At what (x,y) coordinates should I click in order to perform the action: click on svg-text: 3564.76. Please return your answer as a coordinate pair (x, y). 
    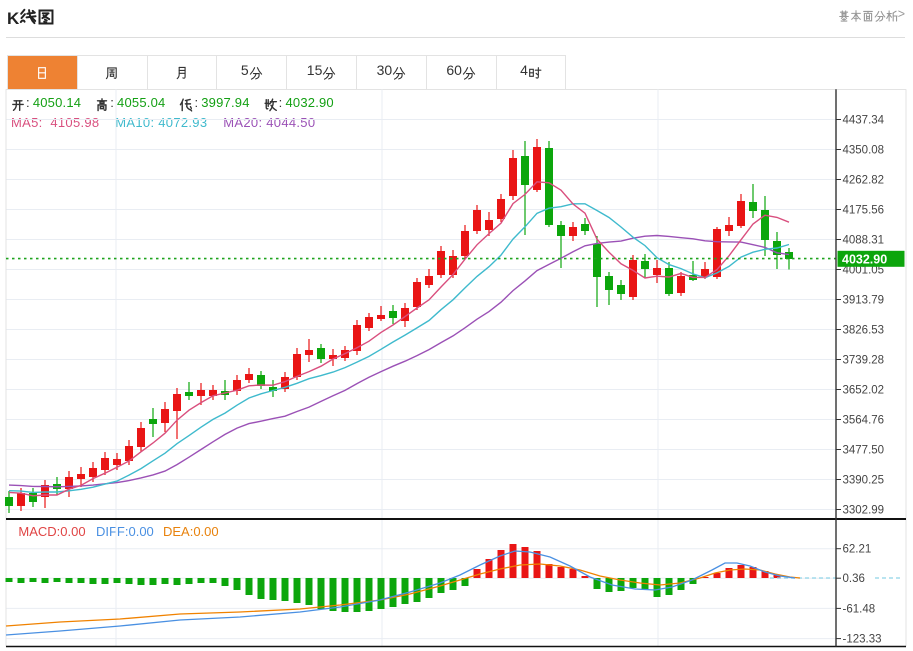
    Looking at the image, I should click on (864, 421).